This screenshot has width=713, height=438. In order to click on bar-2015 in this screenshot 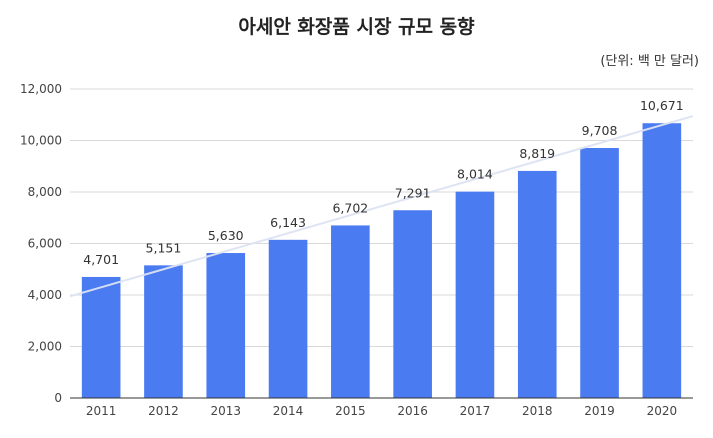, I will do `click(350, 311)`.